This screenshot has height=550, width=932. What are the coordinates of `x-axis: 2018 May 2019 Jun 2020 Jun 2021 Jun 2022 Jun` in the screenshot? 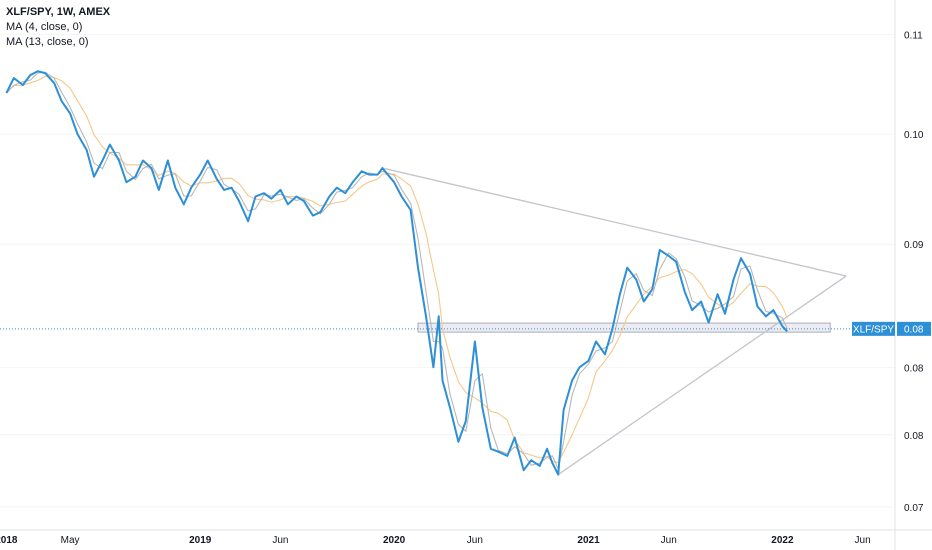 It's located at (466, 537).